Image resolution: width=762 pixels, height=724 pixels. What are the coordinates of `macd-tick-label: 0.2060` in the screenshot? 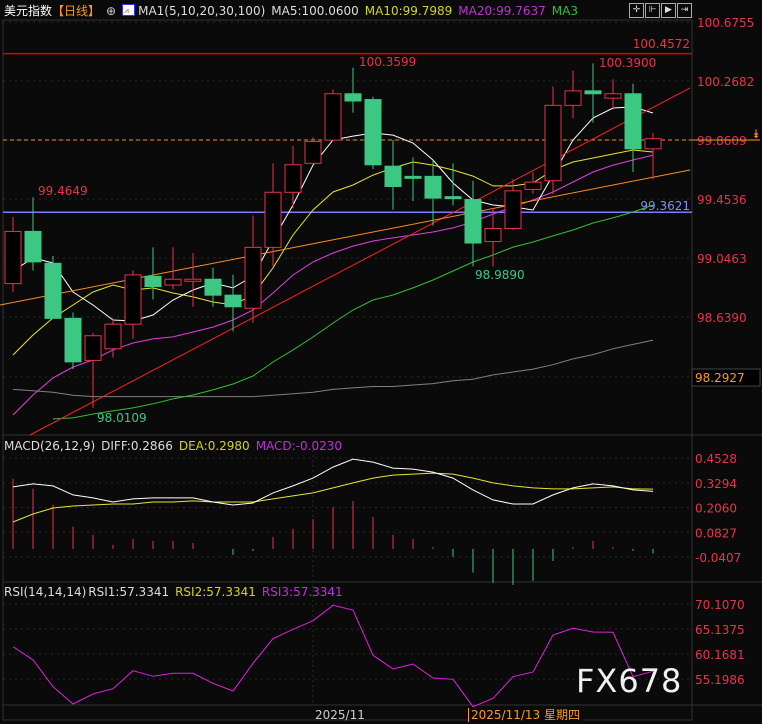 It's located at (716, 509).